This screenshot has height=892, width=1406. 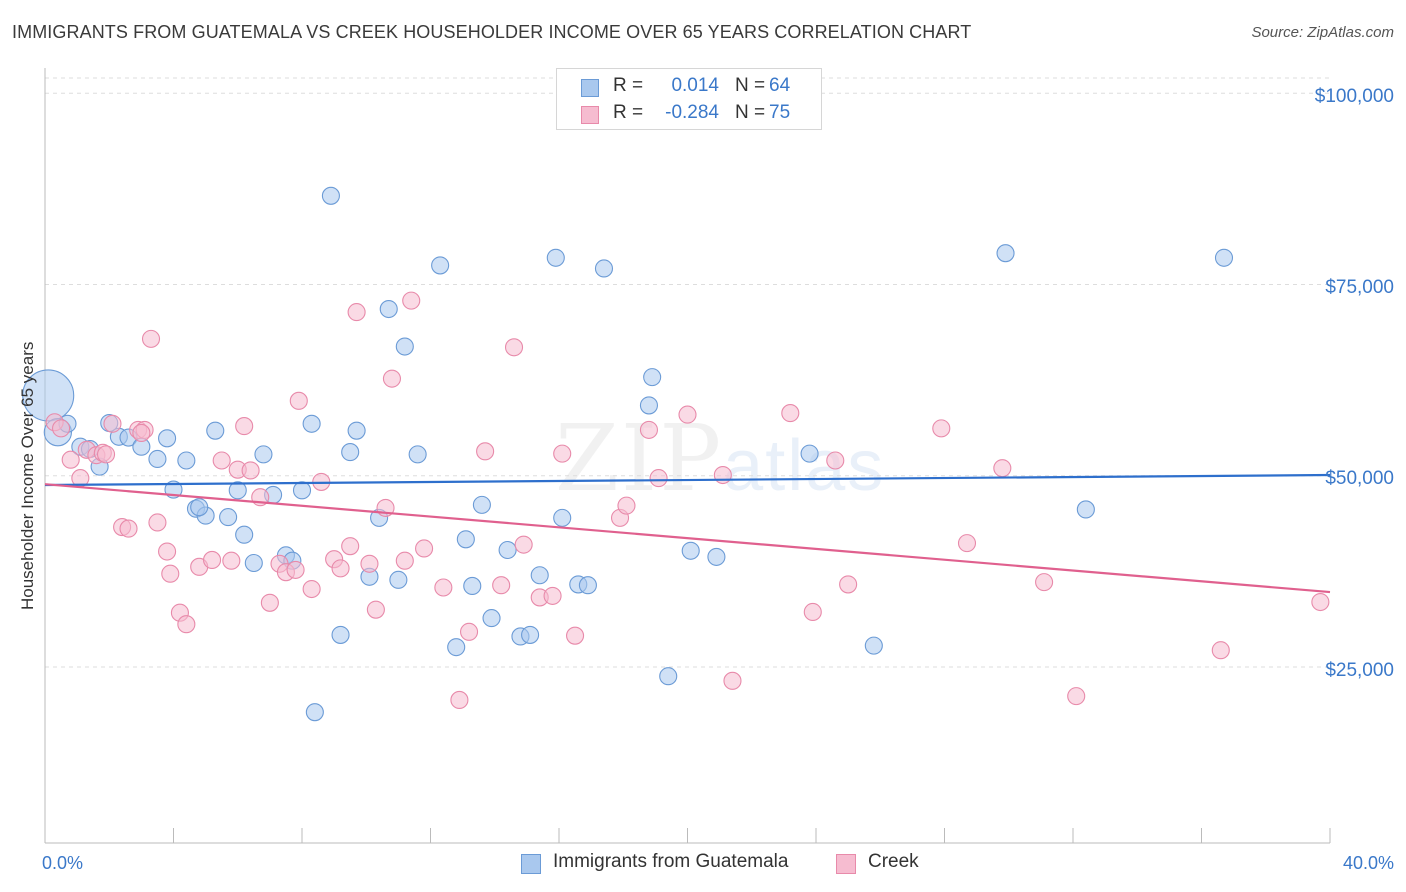 I want to click on r-value: 0.014, so click(x=695, y=85).